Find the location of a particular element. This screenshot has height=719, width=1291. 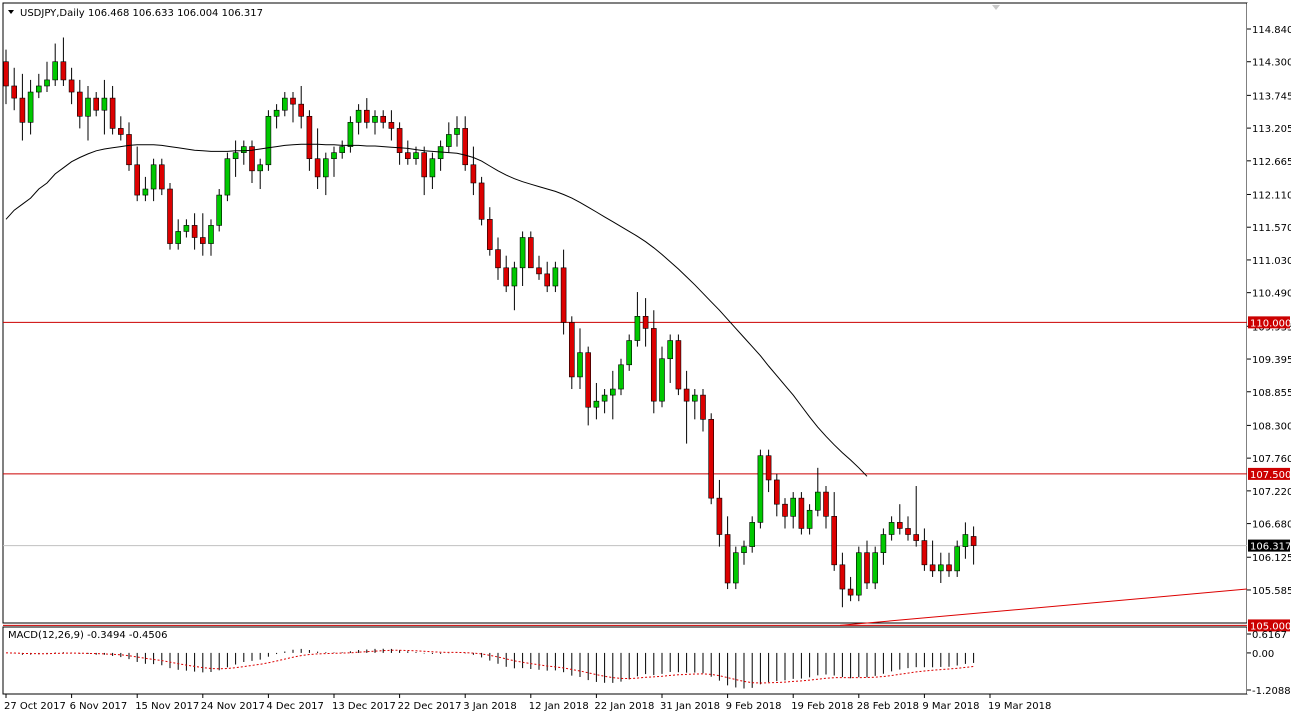

price-axis-panel is located at coordinates (1268, 348).